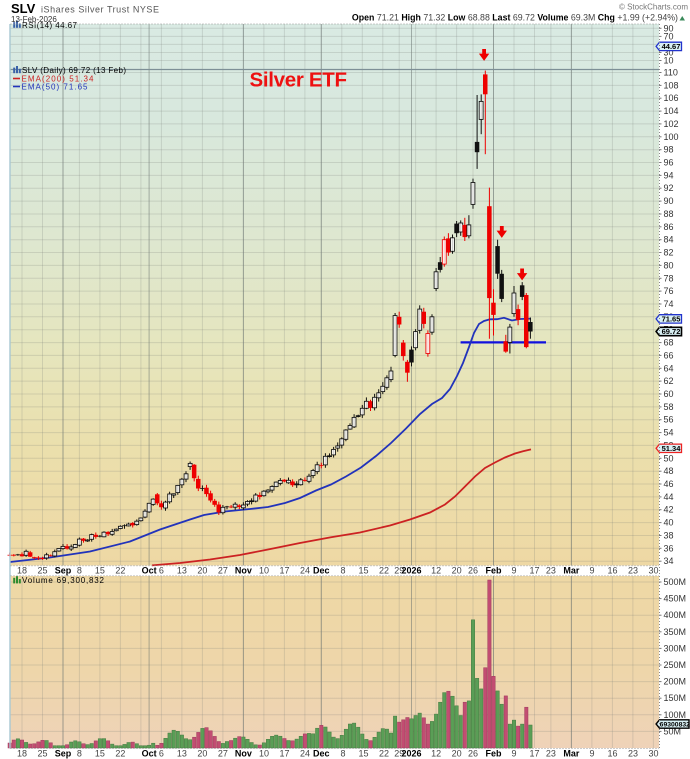 The image size is (690, 759). Describe the element at coordinates (669, 28) in the screenshot. I see `svg-text: 90` at that location.